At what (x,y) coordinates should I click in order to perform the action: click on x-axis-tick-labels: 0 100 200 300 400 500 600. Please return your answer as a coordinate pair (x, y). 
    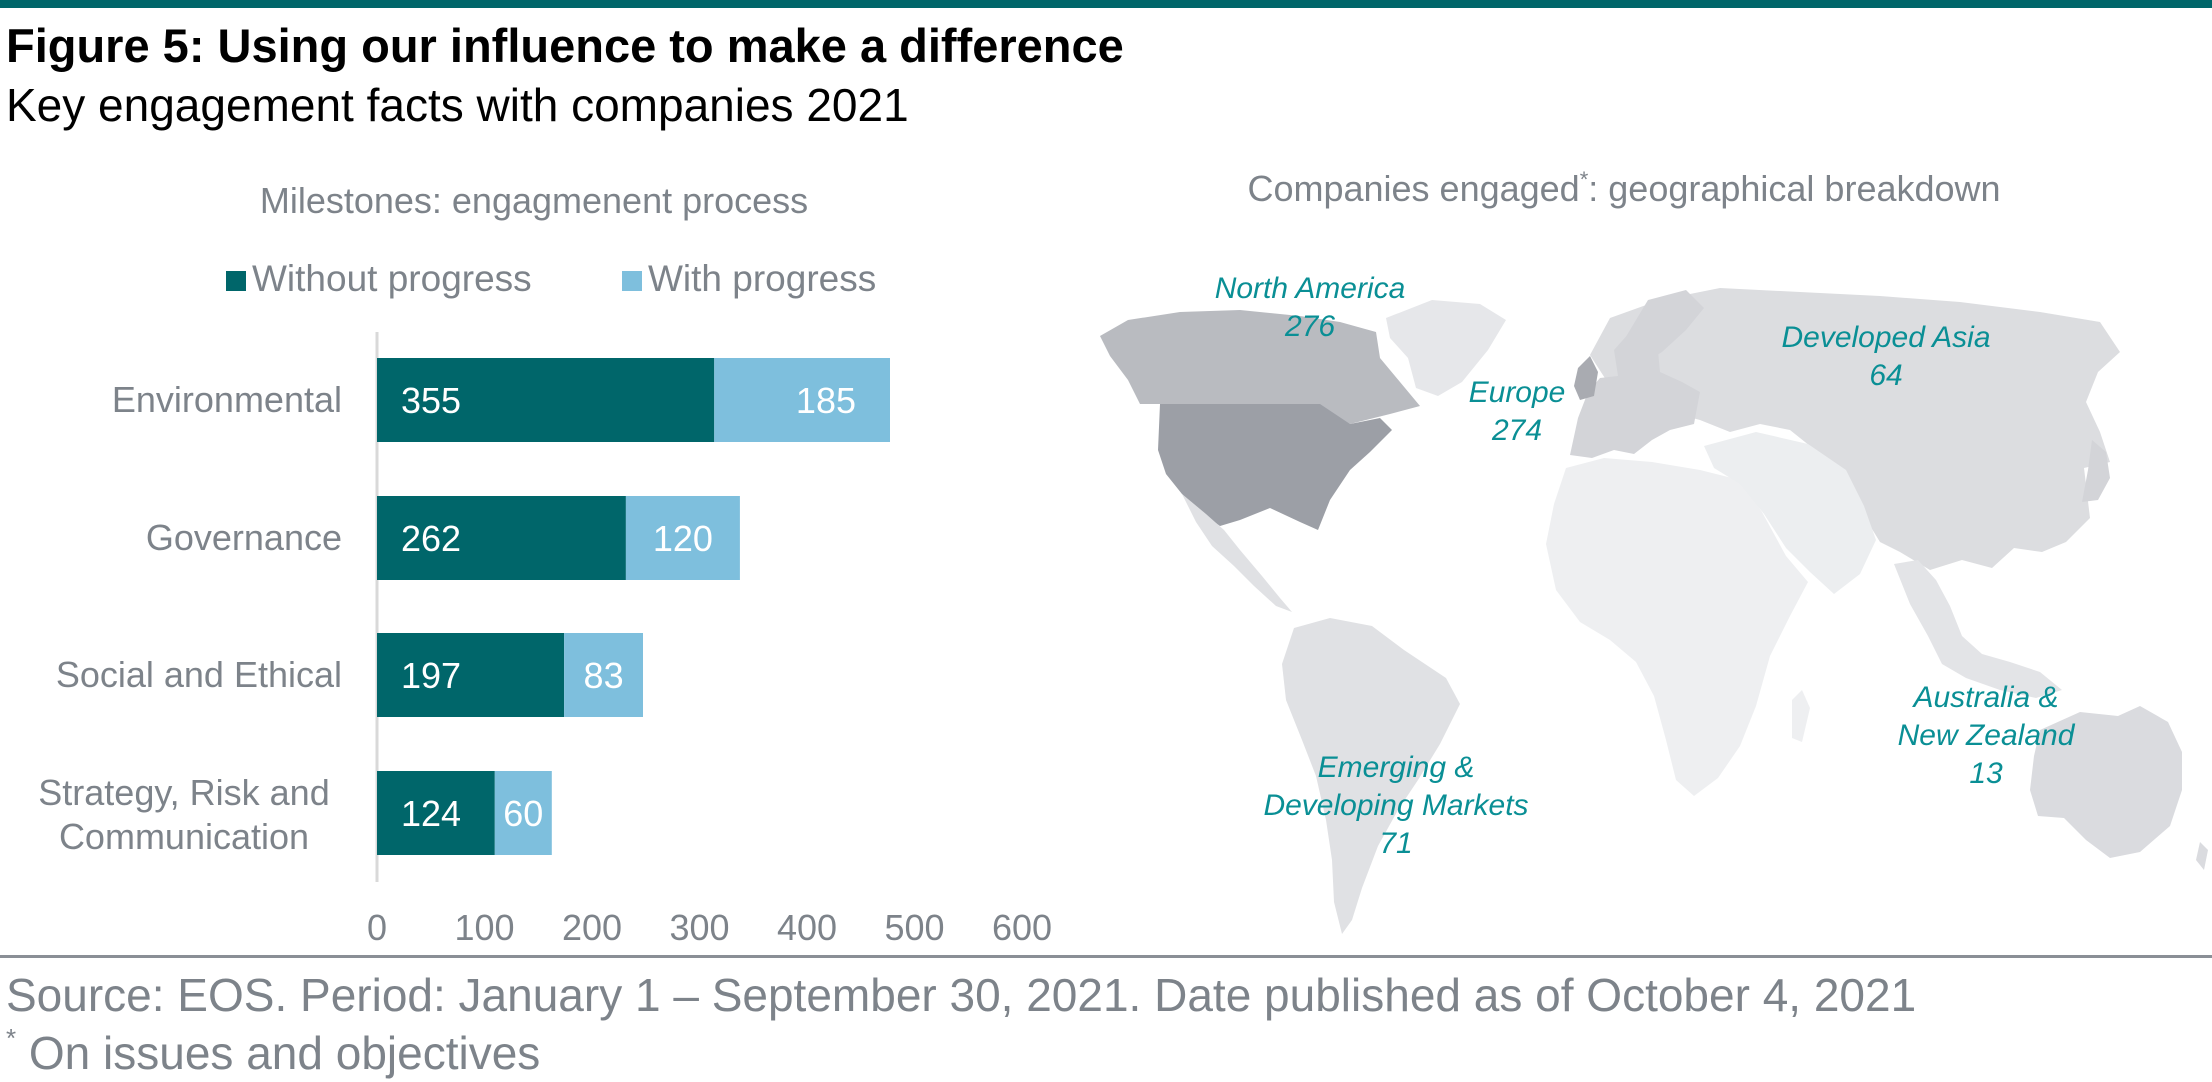
    Looking at the image, I should click on (709, 927).